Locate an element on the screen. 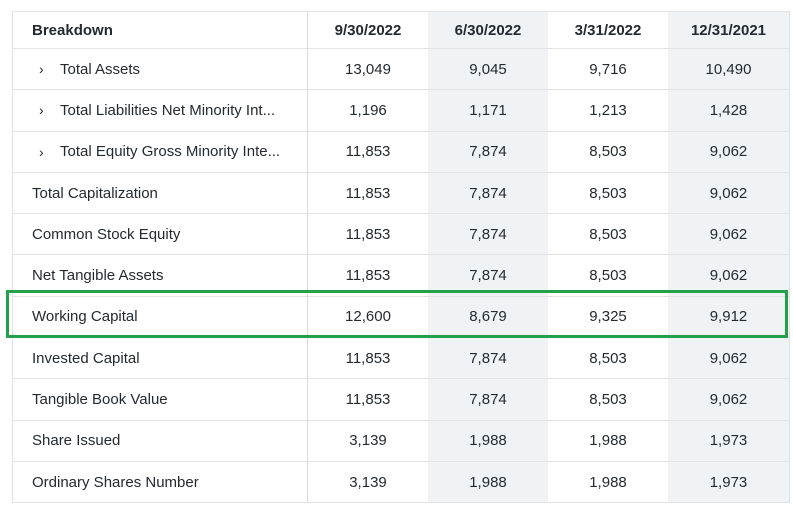 Image resolution: width=793 pixels, height=516 pixels. date-header: 9/30/2022 is located at coordinates (368, 30).